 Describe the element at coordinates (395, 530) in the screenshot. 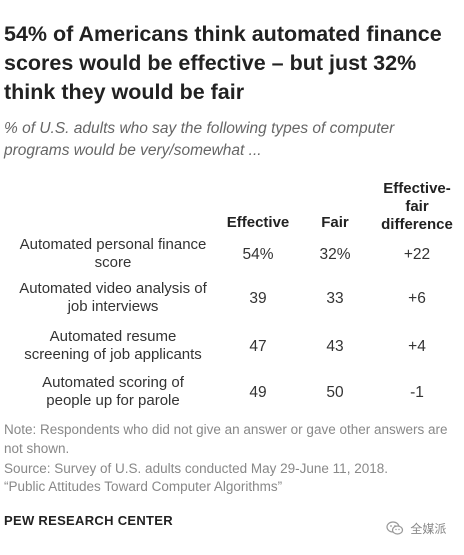

I see `wechat-icon` at that location.